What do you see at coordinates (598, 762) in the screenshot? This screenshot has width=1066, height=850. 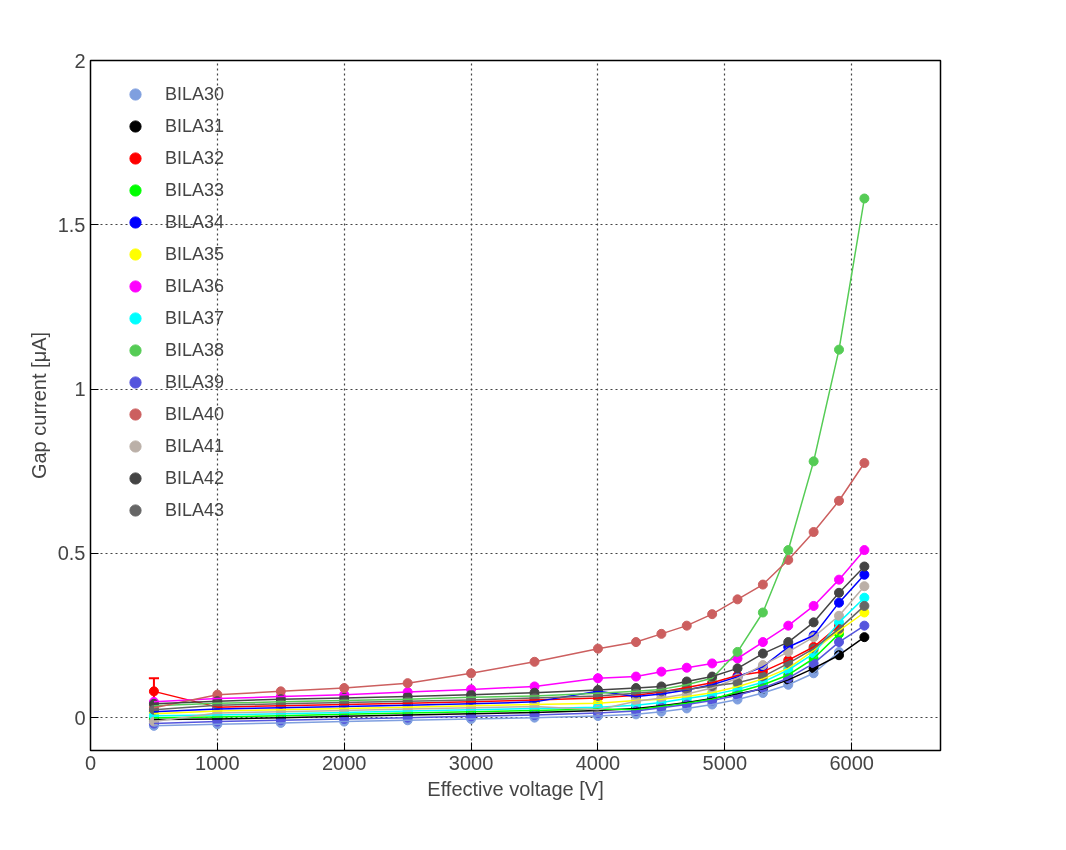 I see `x-tick-label: 4000` at bounding box center [598, 762].